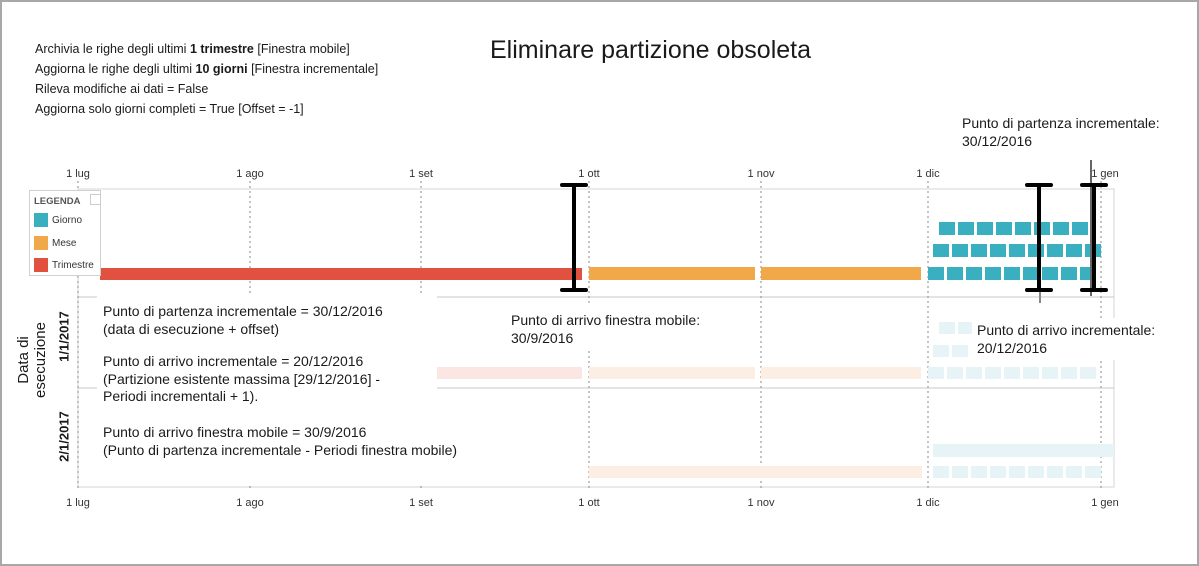 The height and width of the screenshot is (566, 1199). Describe the element at coordinates (997, 140) in the screenshot. I see `incremental-start-callout-value: 30/12/2016` at that location.